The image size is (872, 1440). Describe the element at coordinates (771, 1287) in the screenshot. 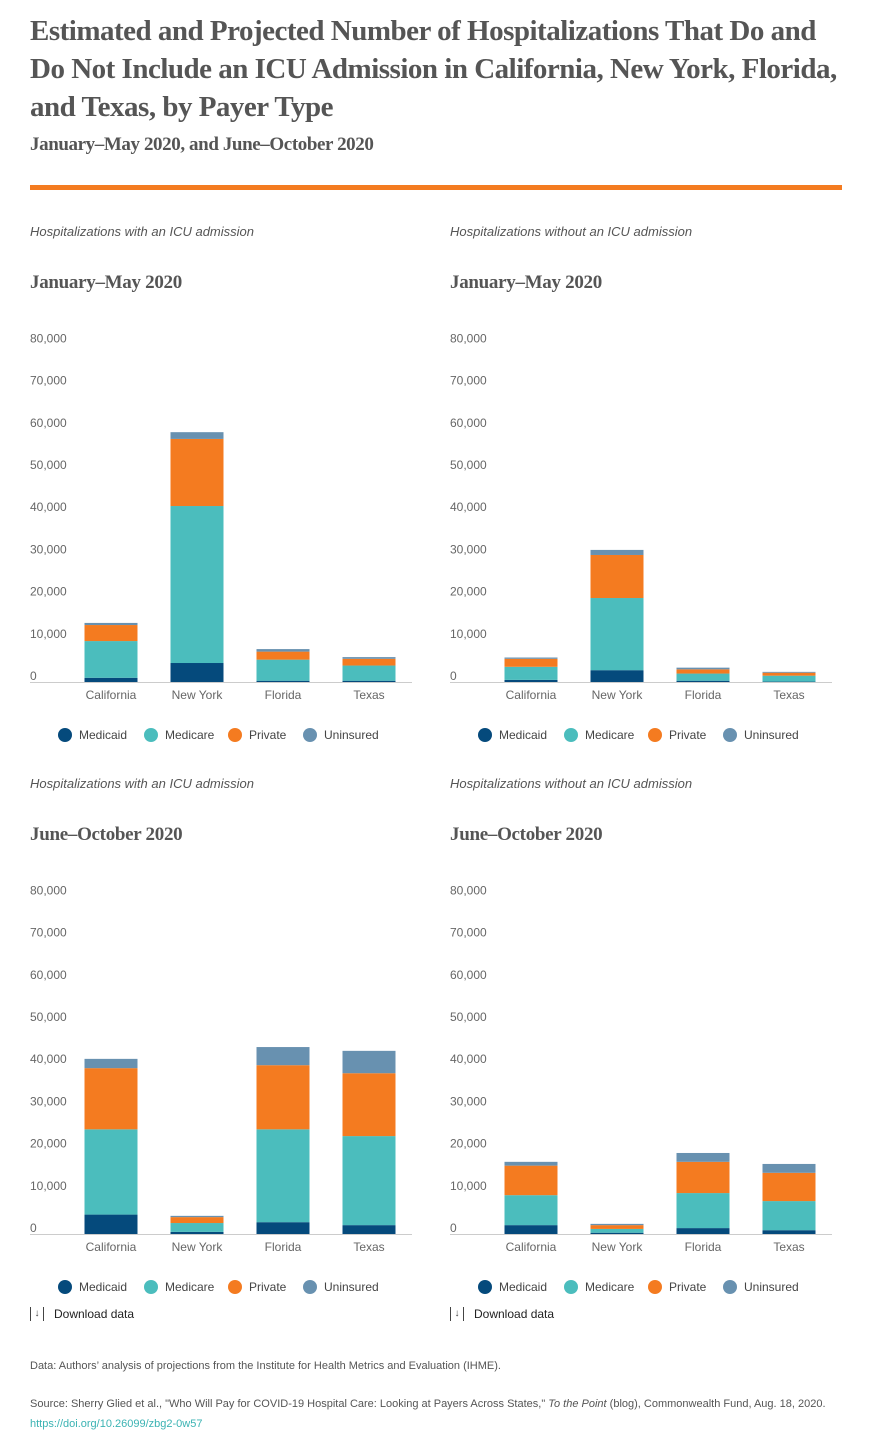

I see `legend-label: Uninsured` at that location.